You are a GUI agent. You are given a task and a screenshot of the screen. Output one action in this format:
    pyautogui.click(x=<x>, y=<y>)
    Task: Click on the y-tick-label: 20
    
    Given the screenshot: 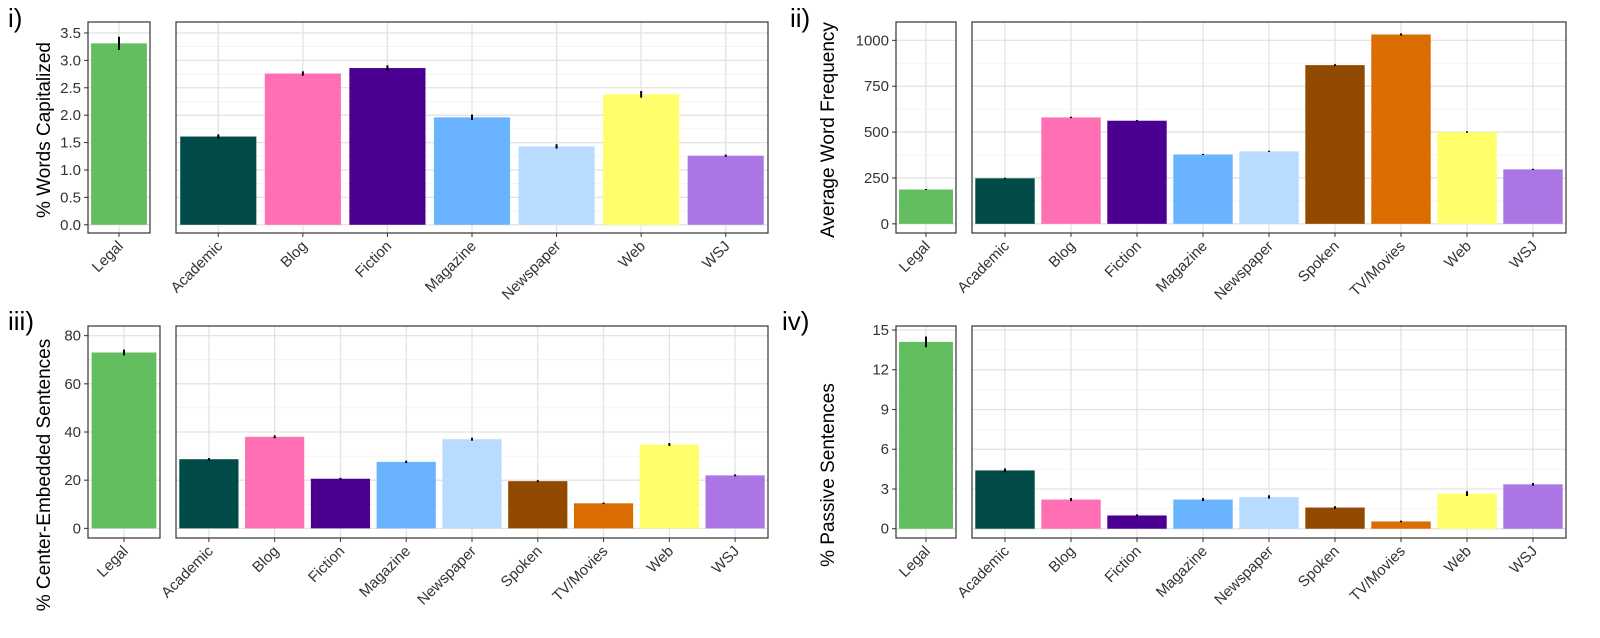 What is the action you would take?
    pyautogui.click(x=72, y=480)
    